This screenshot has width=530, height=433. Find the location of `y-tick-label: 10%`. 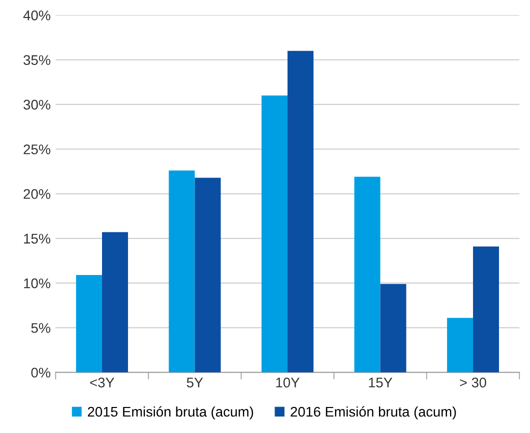

y-tick-label: 10% is located at coordinates (37, 283).